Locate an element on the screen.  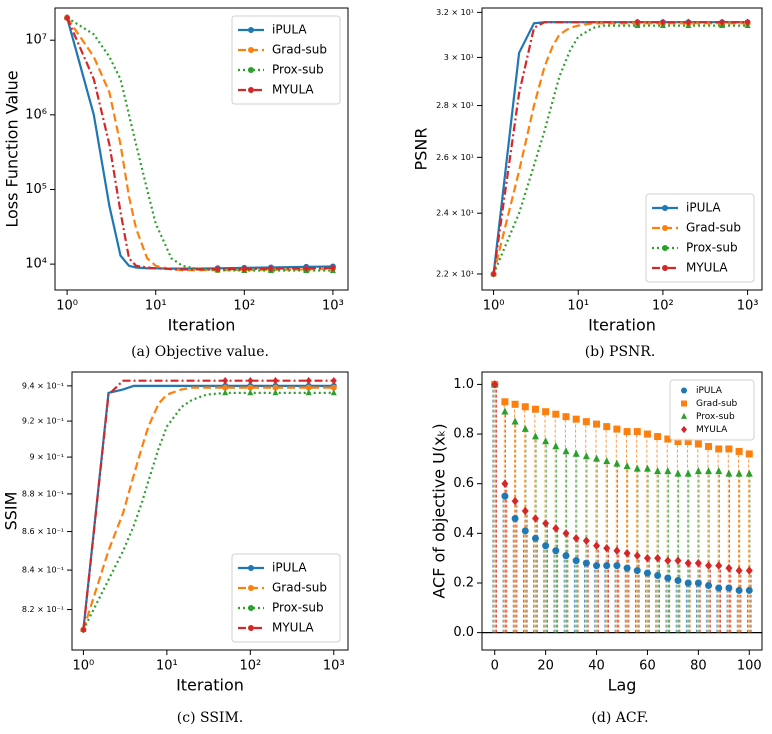
x-tick-label: 100 is located at coordinates (749, 666).